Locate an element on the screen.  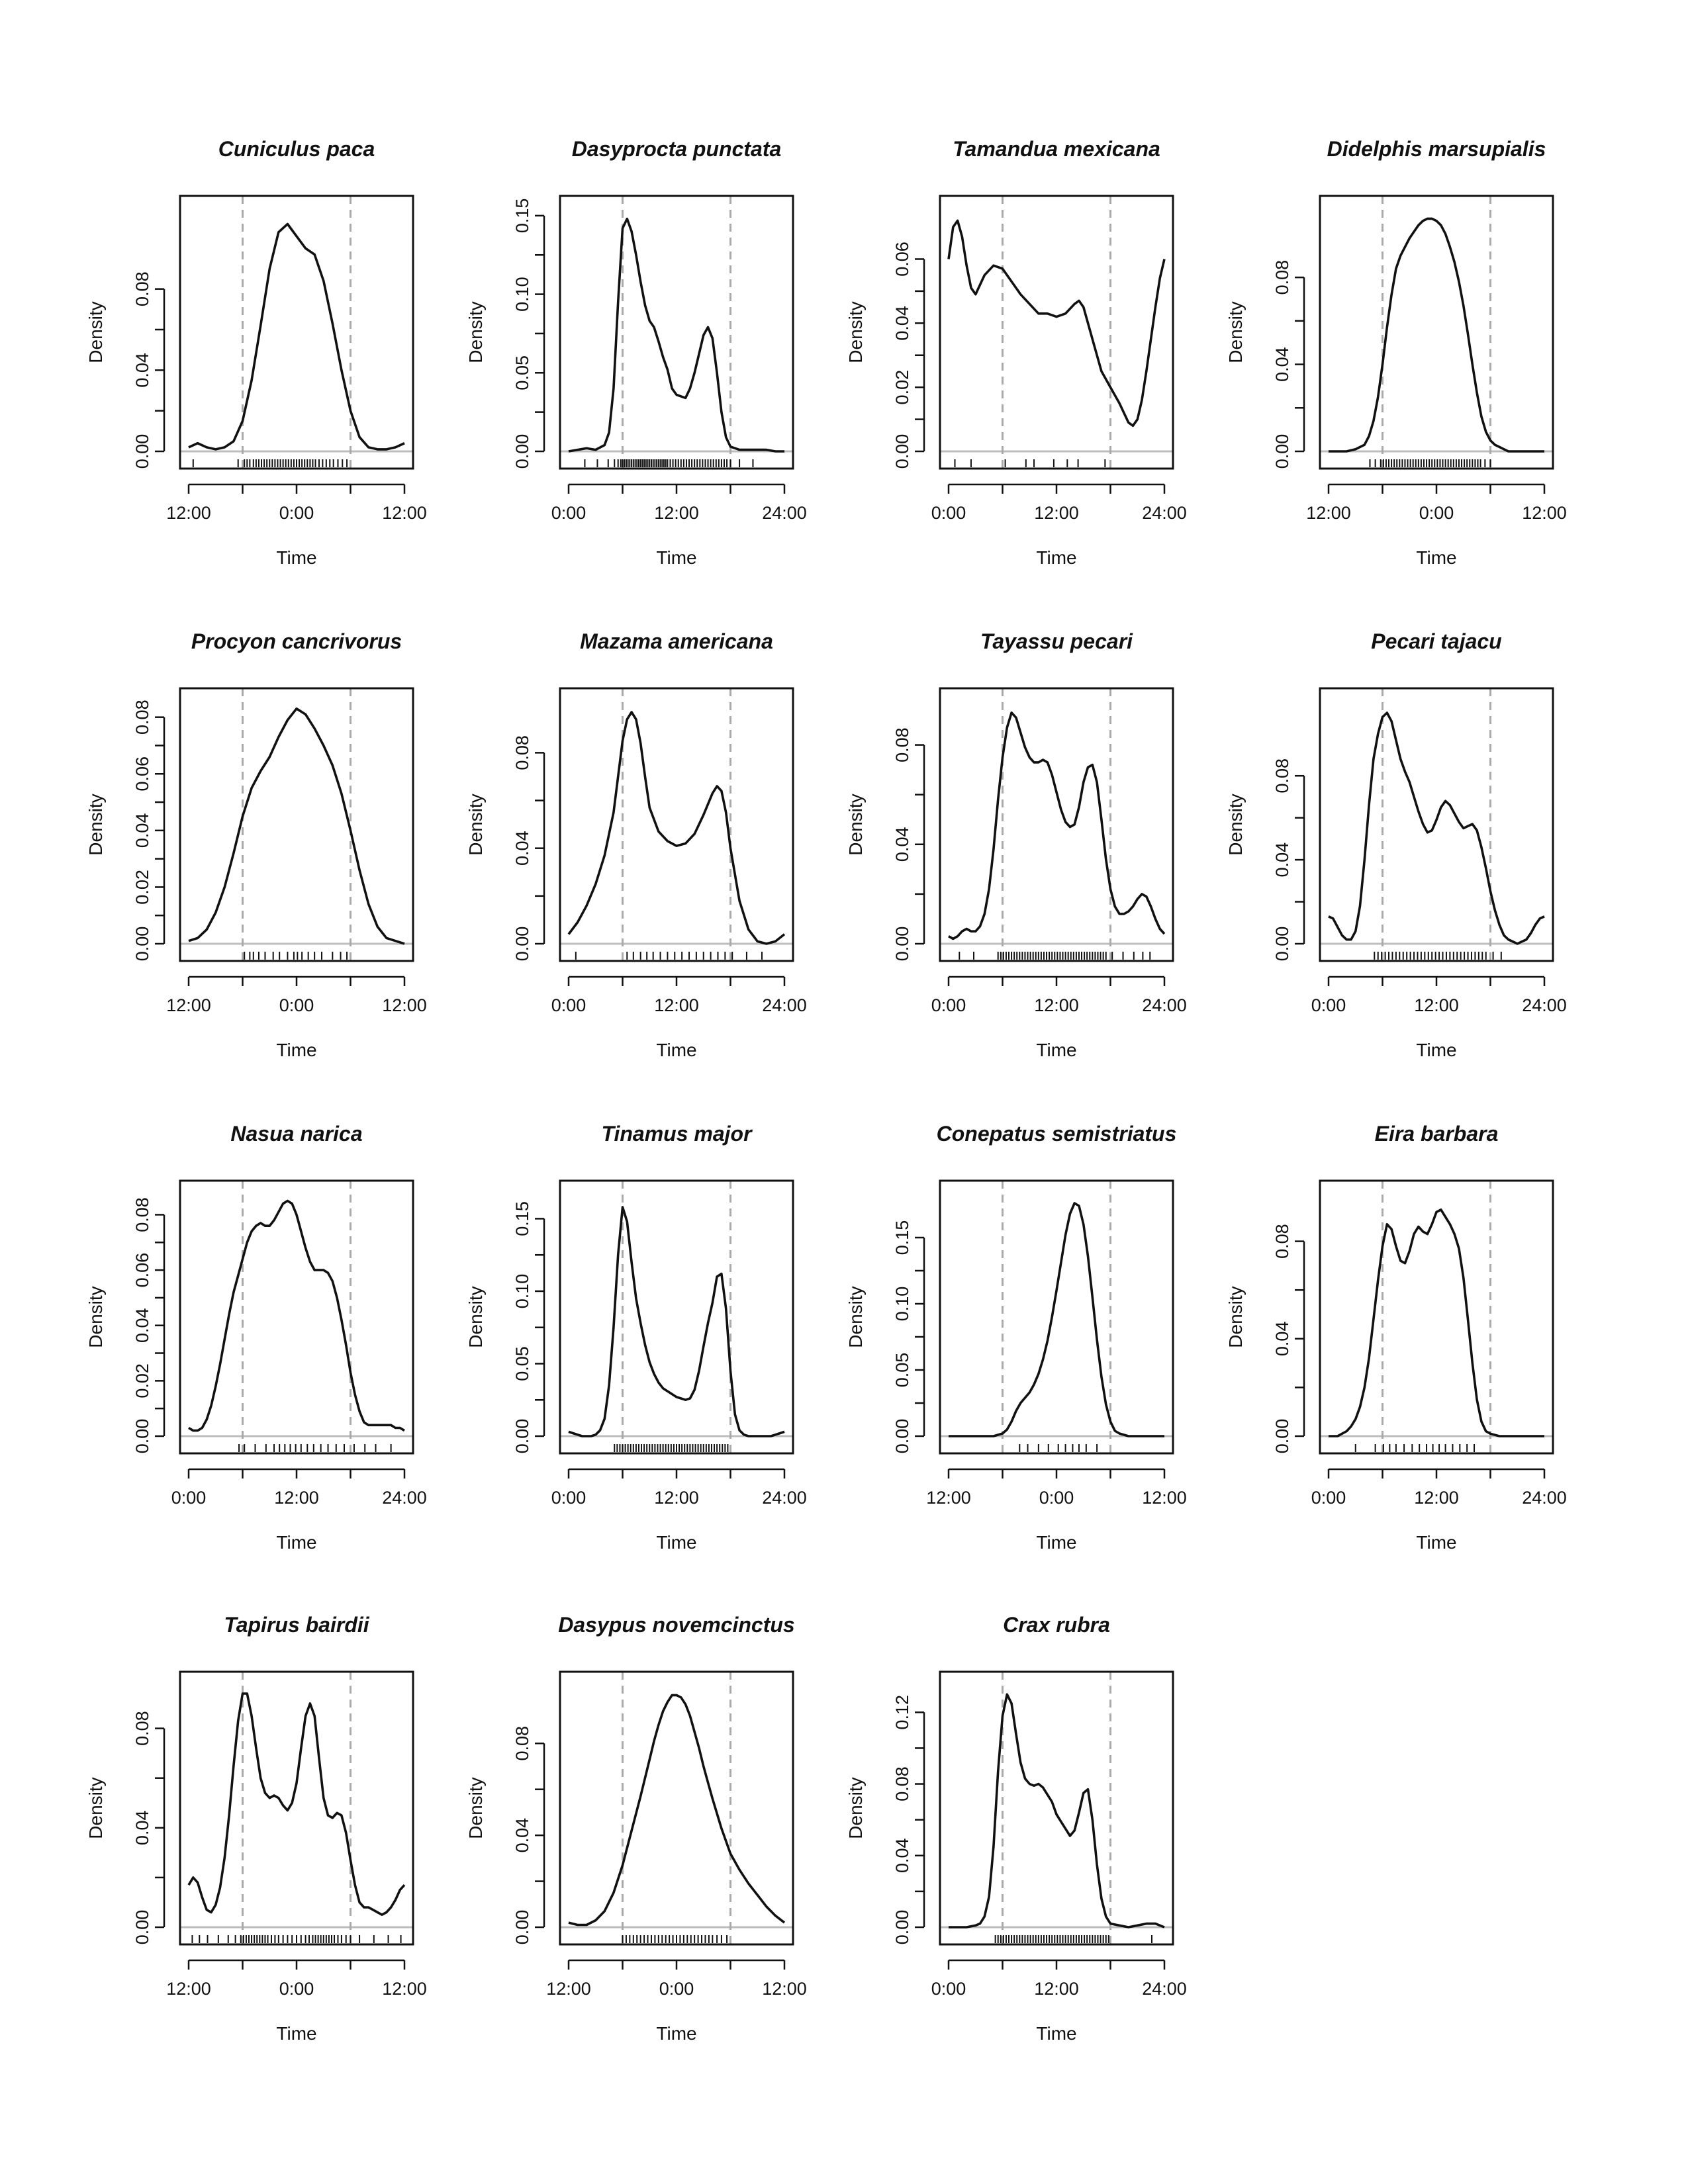
y-tick-label: 0.06 is located at coordinates (142, 1270).